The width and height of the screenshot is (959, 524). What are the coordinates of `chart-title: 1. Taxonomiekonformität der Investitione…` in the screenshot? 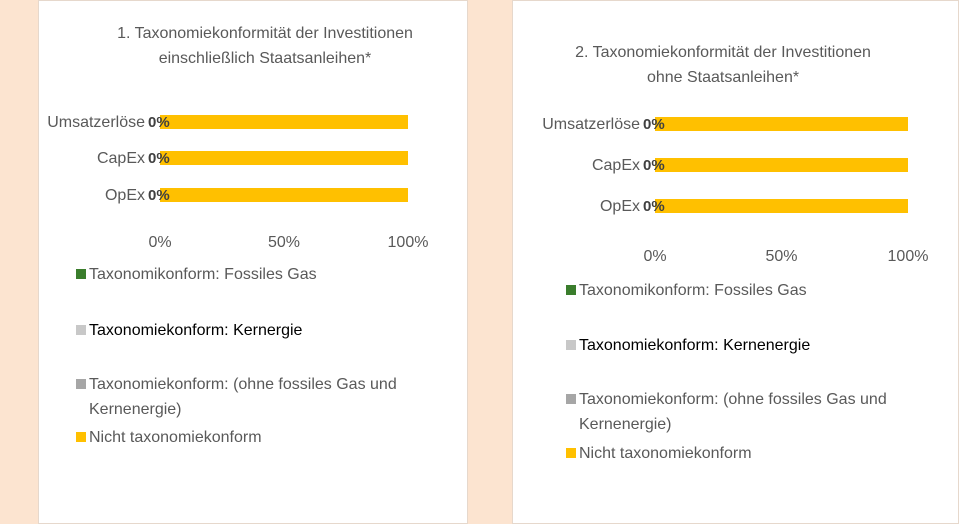 It's located at (265, 46).